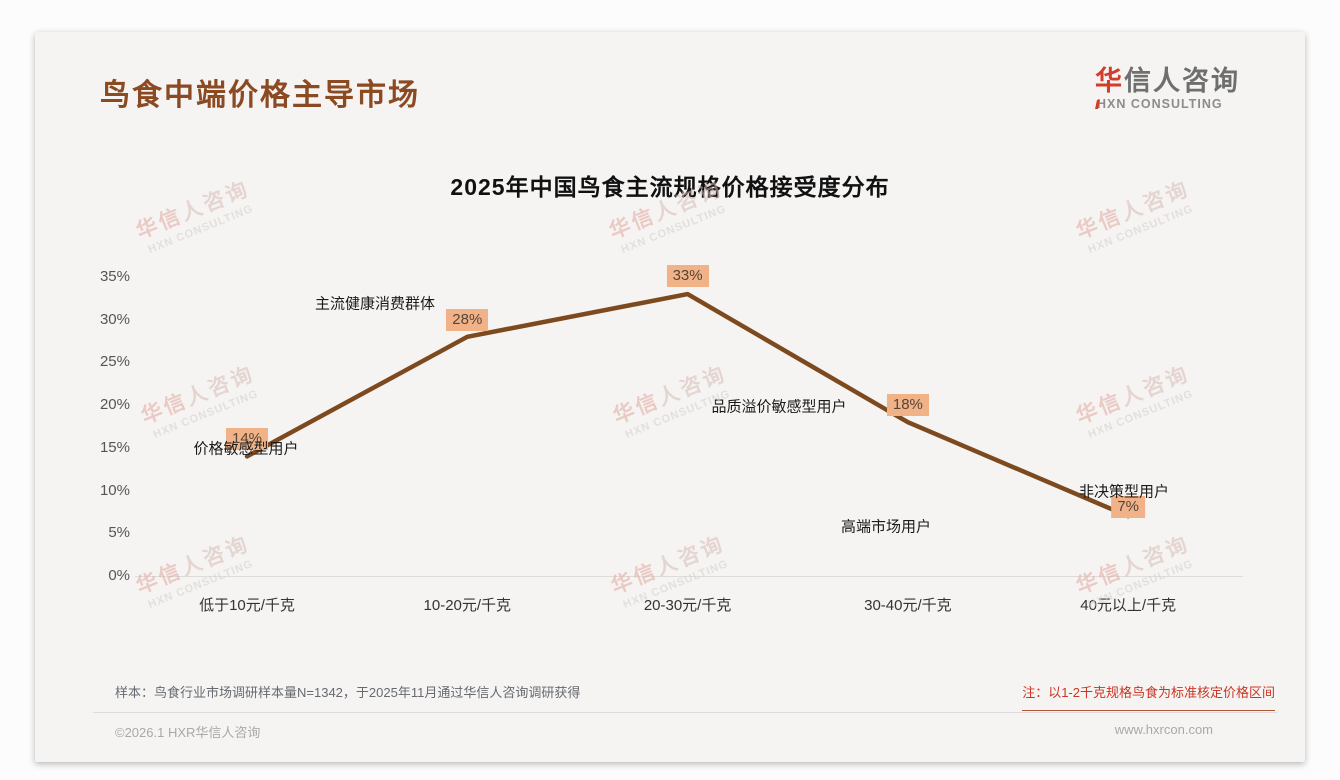  I want to click on data-label: 7%, so click(1128, 507).